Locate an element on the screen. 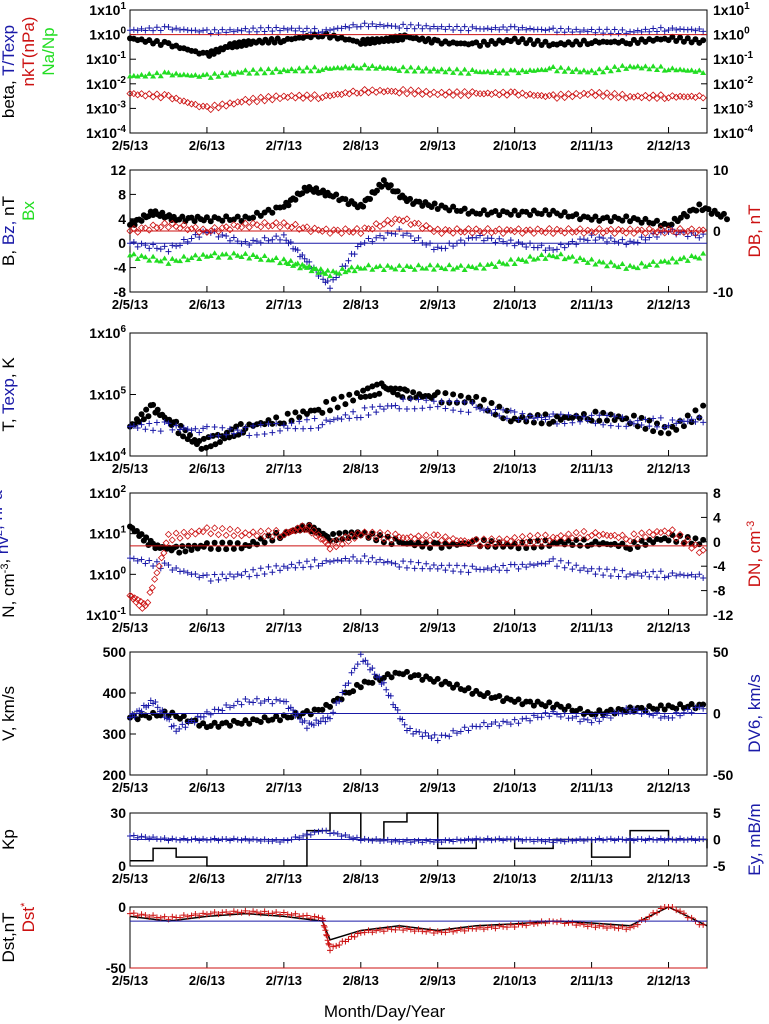  right-tick-label: 1x10⁻¹ is located at coordinates (733, 58).